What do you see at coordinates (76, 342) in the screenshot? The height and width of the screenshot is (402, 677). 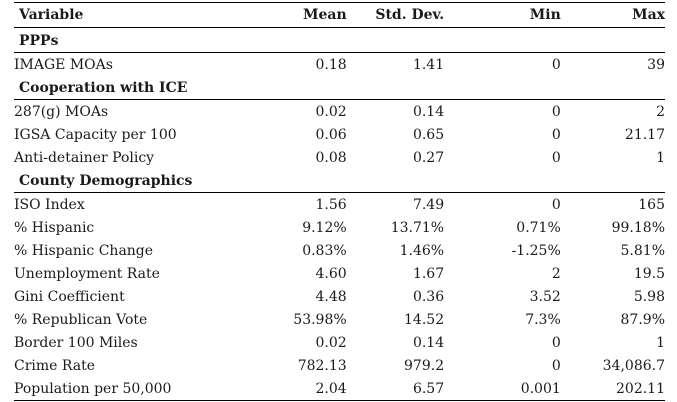 I see `cell-variable: Border 100 Miles` at bounding box center [76, 342].